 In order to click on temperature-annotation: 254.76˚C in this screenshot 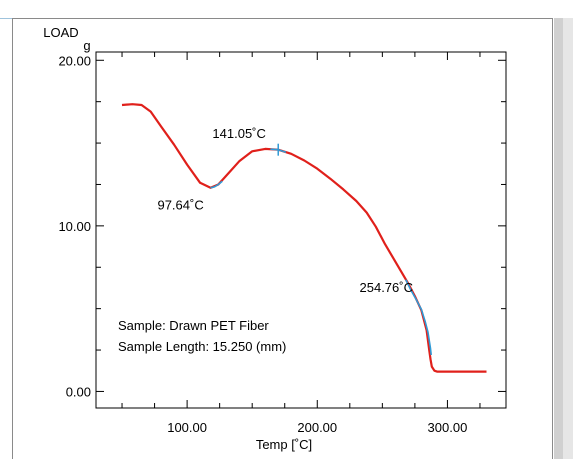, I will do `click(386, 287)`.